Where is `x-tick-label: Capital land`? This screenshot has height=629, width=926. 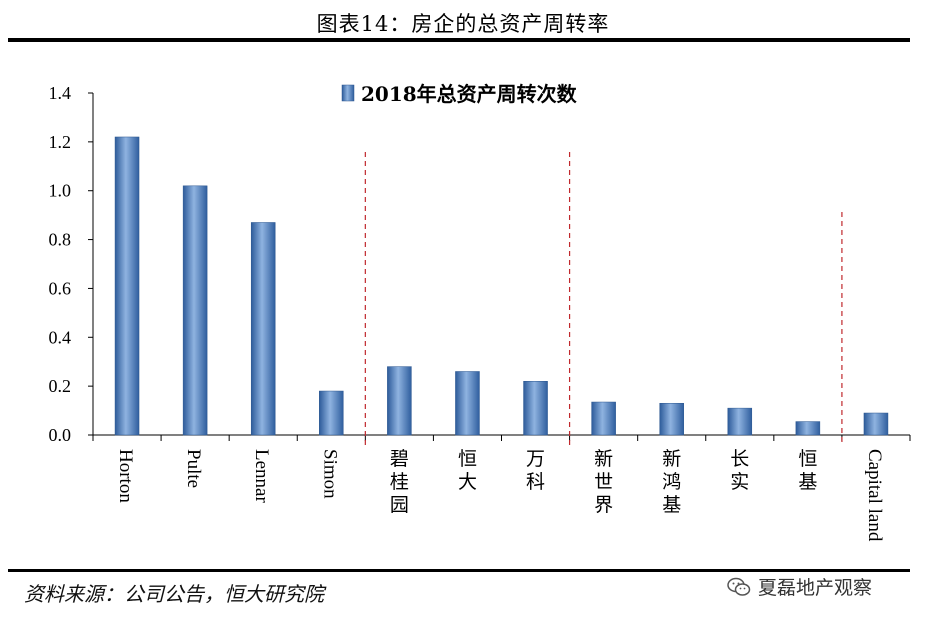
x-tick-label: Capital land is located at coordinates (874, 495).